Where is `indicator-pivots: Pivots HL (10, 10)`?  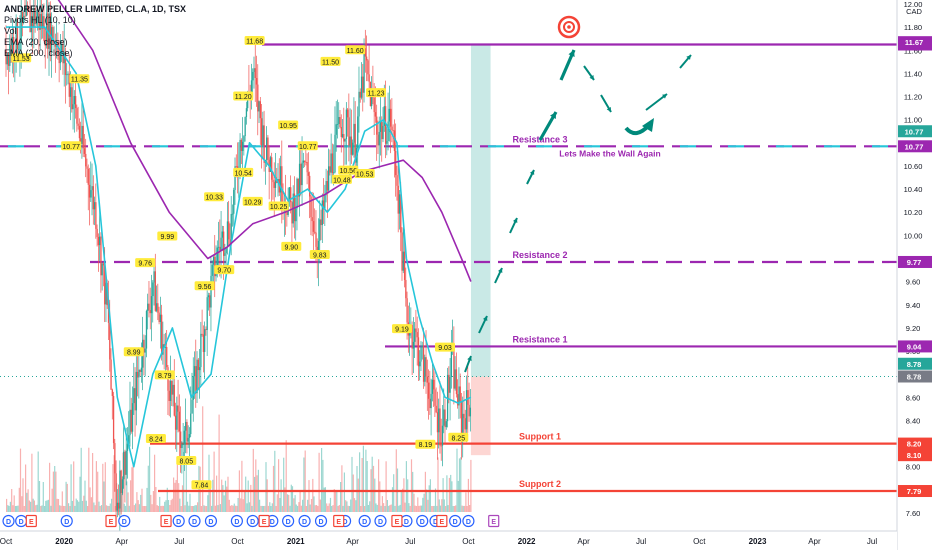
indicator-pivots: Pivots HL (10, 10) is located at coordinates (40, 20).